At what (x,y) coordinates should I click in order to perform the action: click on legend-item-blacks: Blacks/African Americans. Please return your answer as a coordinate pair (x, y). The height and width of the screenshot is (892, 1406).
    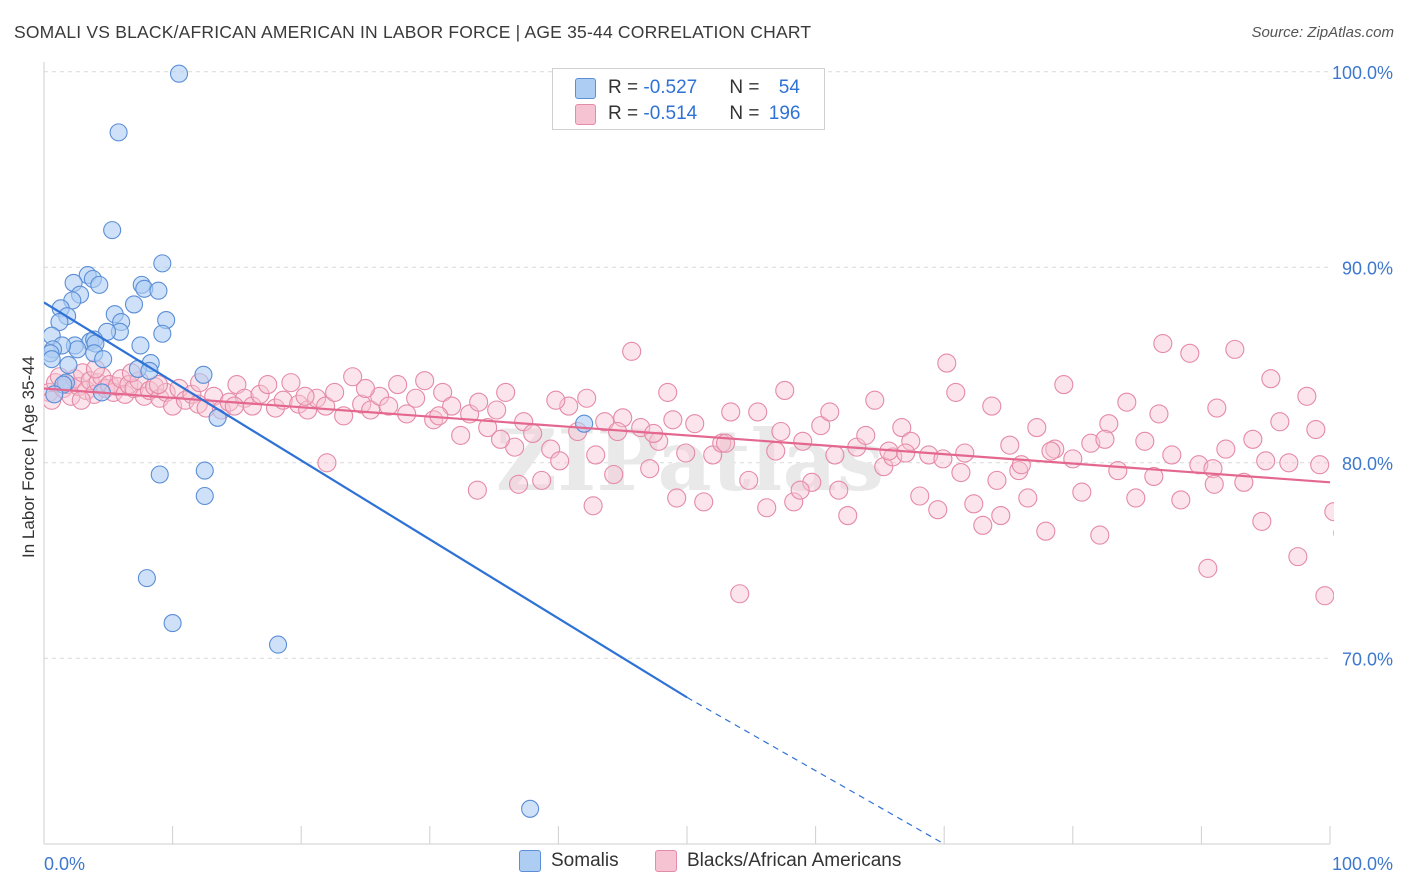
    Looking at the image, I should click on (778, 861).